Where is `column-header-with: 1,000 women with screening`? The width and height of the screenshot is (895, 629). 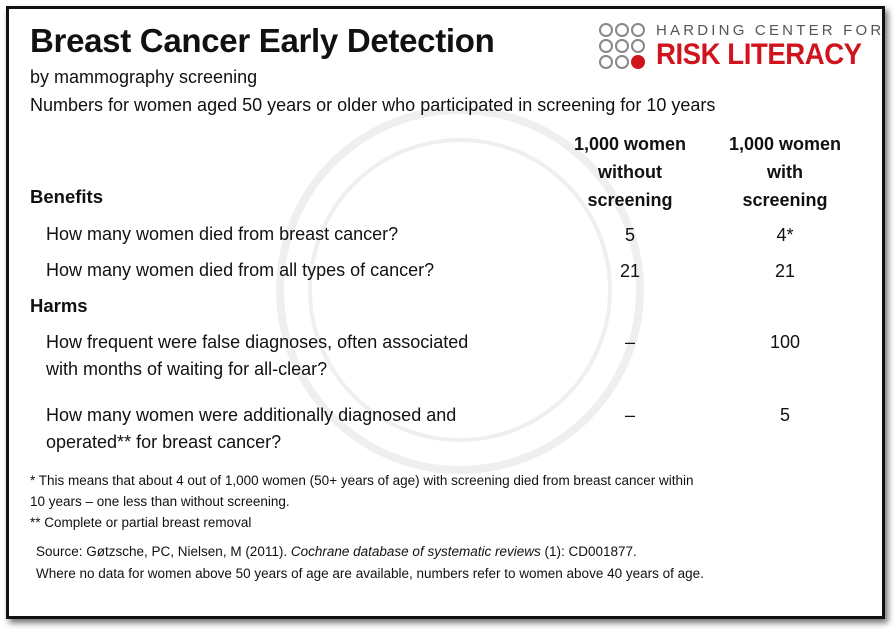 column-header-with: 1,000 women with screening is located at coordinates (785, 172).